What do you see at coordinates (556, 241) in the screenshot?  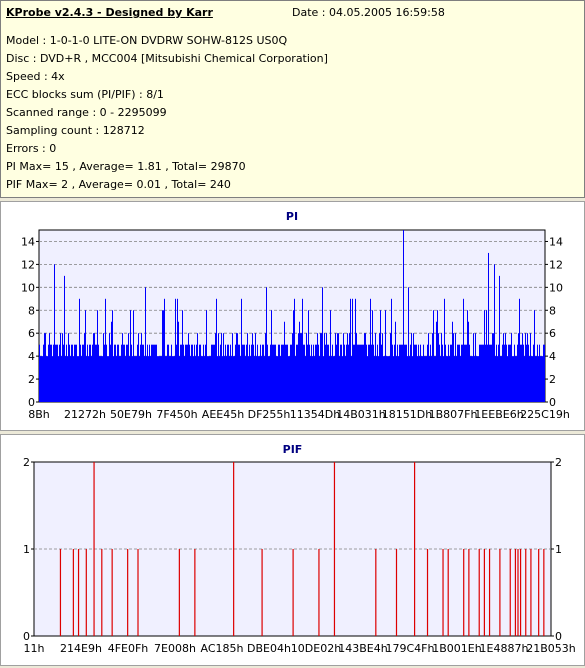 I see `y-tick-label-right: 14` at bounding box center [556, 241].